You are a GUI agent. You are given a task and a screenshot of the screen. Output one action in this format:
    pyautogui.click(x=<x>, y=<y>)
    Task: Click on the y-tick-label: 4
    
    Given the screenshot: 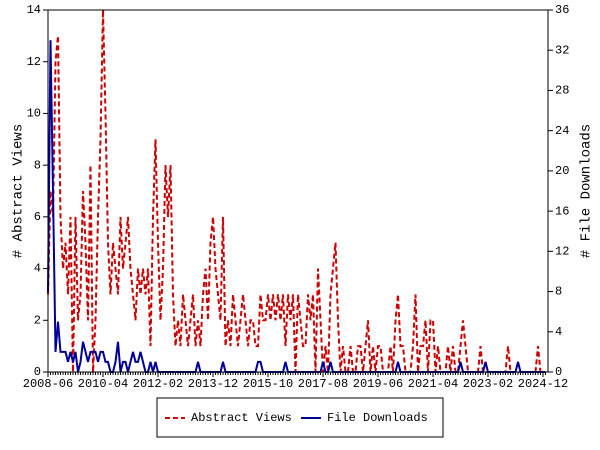 What is the action you would take?
    pyautogui.click(x=37, y=269)
    